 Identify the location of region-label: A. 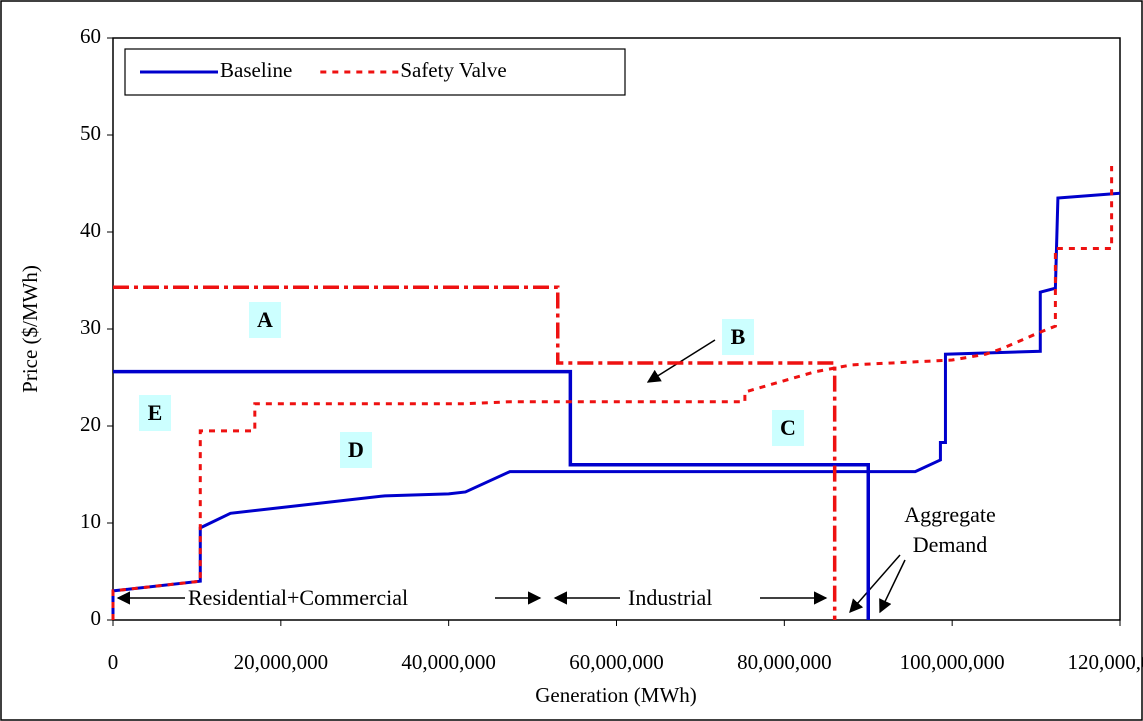
(265, 320).